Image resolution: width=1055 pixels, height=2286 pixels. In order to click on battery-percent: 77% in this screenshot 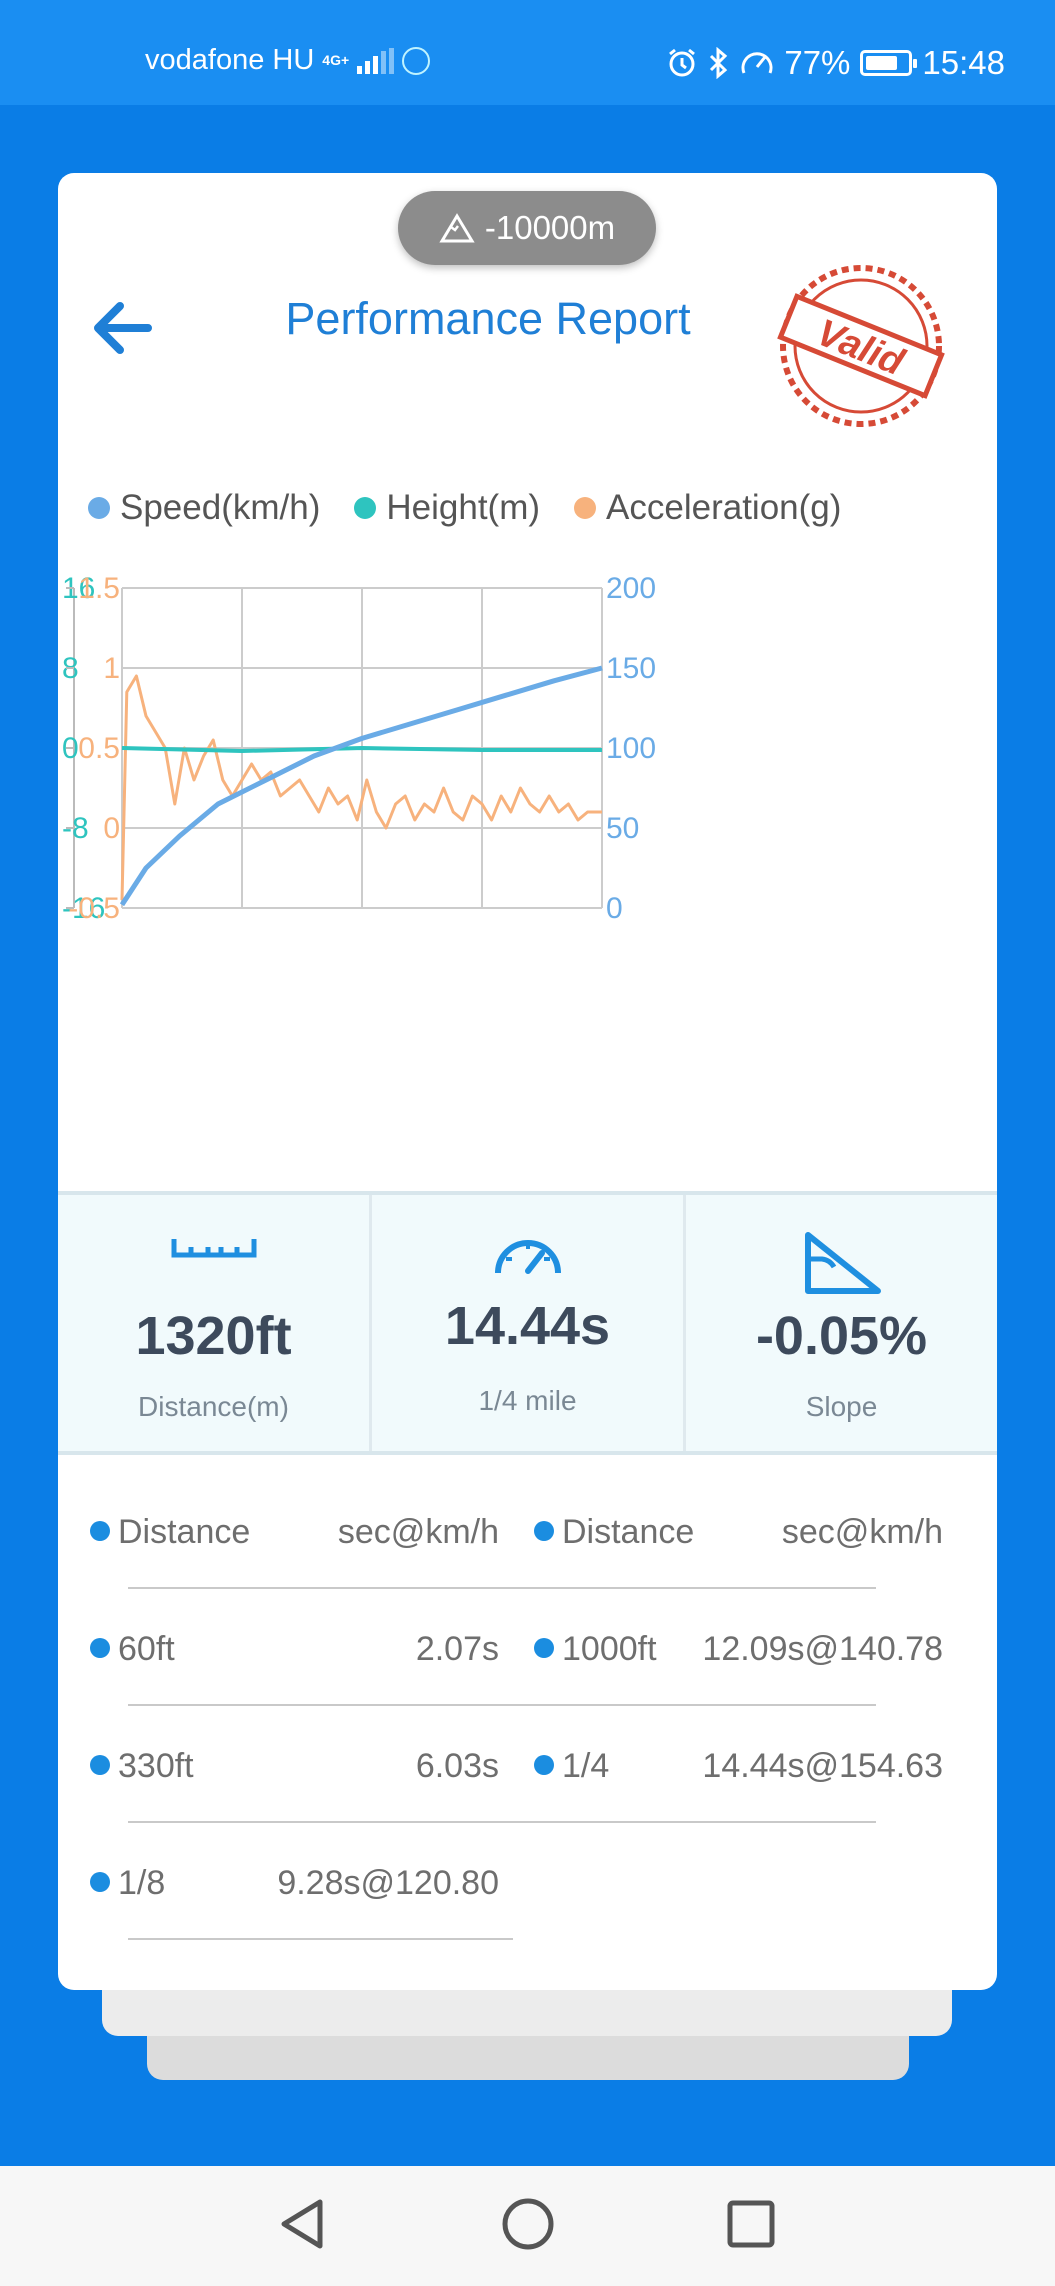, I will do `click(817, 62)`.